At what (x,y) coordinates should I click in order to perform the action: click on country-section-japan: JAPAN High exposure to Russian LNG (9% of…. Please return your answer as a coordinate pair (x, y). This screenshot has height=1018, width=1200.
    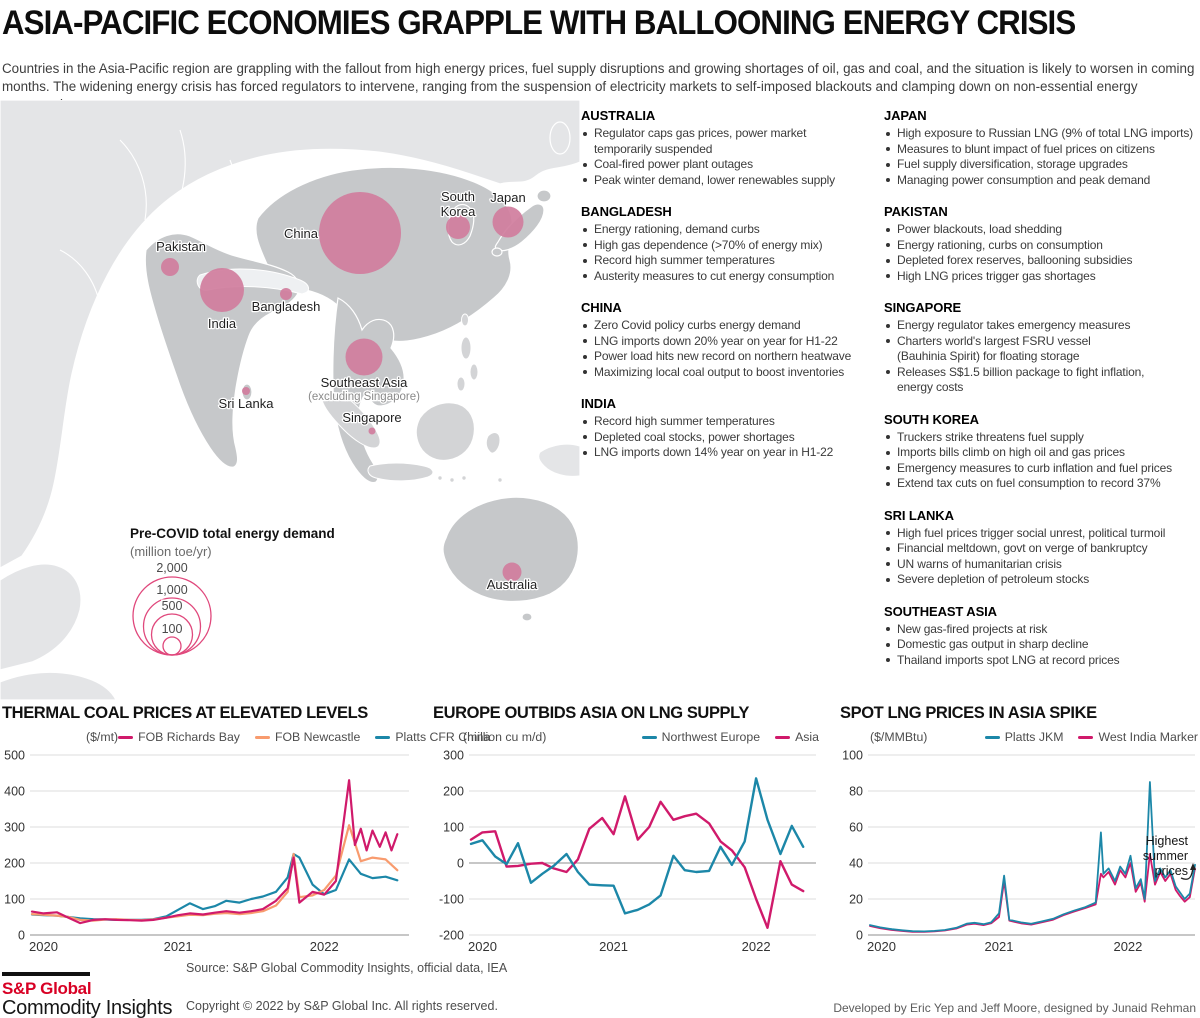
    Looking at the image, I should click on (1042, 148).